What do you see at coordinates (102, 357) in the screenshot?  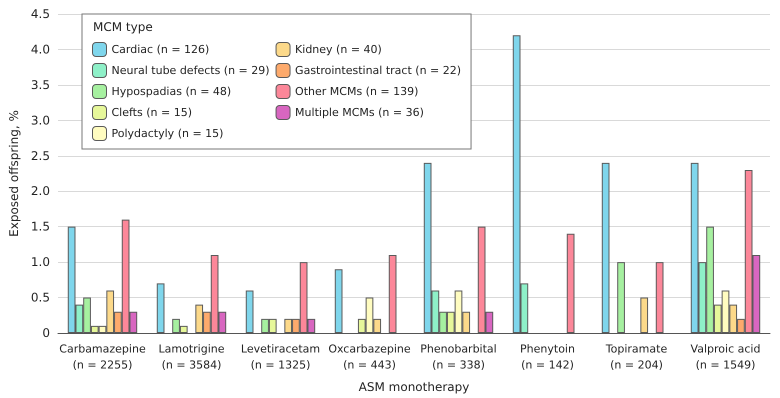 I see `x-tick-label: Carbamazepine (n = 2255)` at bounding box center [102, 357].